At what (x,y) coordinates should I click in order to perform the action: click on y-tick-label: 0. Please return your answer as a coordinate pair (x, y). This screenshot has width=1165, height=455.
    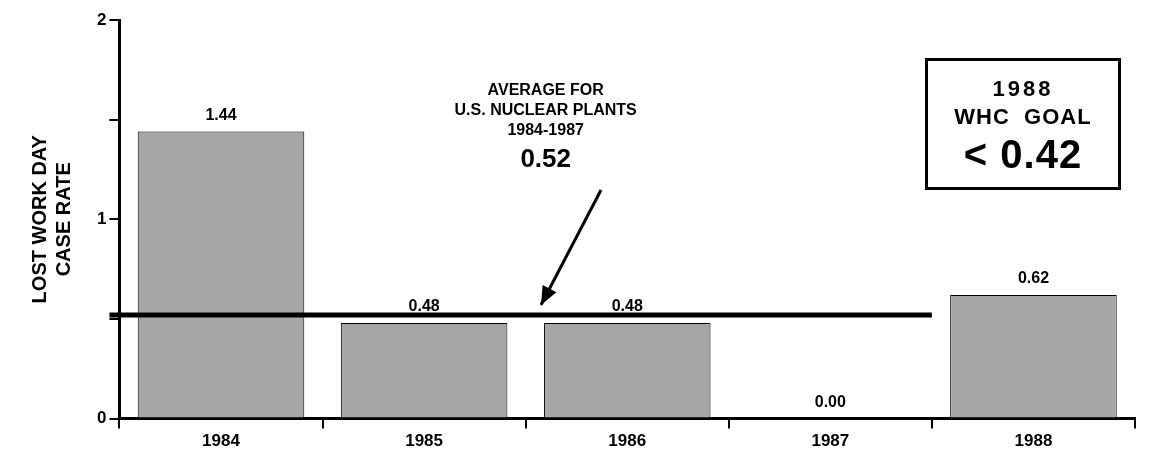
    Looking at the image, I should click on (101, 418).